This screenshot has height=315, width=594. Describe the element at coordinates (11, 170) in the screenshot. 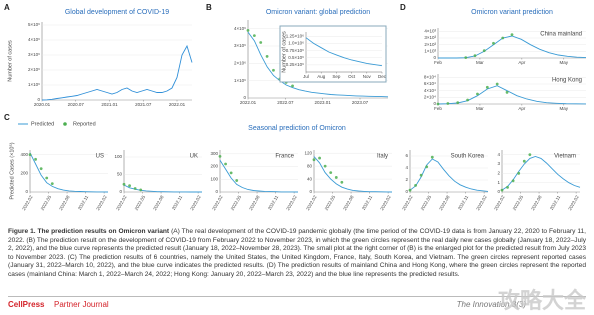

I see `y-axis-label: Predicted Cases (×10⁵)` at that location.